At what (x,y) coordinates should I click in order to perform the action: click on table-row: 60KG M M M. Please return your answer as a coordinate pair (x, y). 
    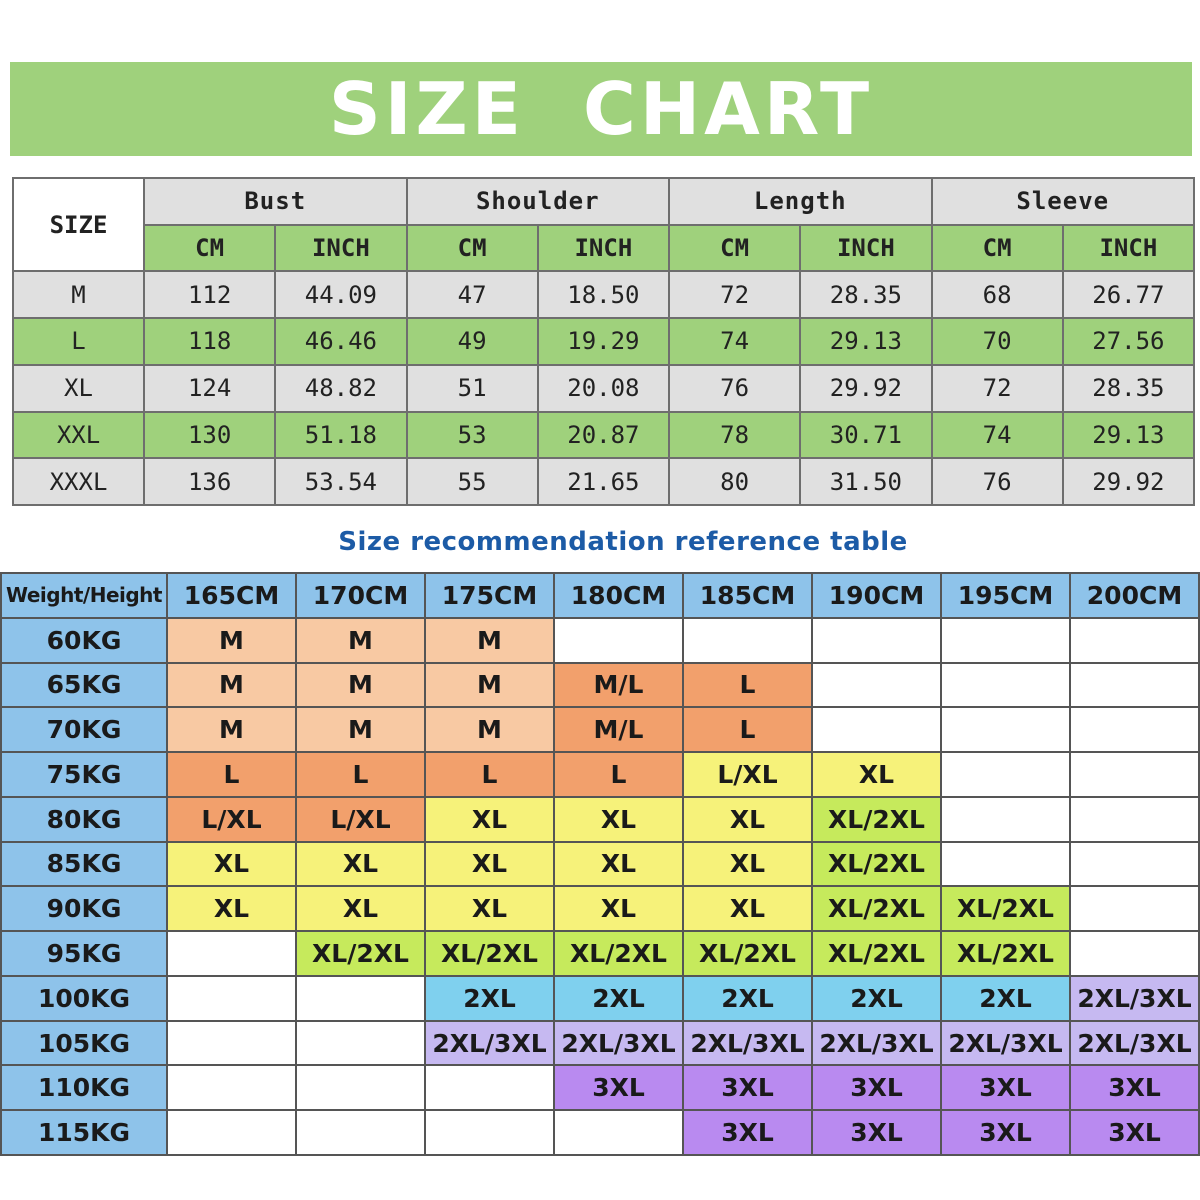
    Looking at the image, I should click on (600, 640).